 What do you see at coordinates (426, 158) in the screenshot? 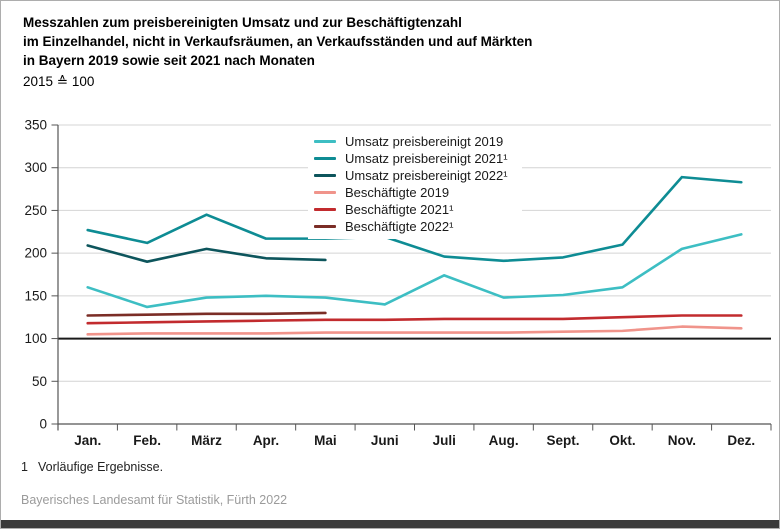
I see `legend-label: Umsatz preisbereinigt 2021¹` at bounding box center [426, 158].